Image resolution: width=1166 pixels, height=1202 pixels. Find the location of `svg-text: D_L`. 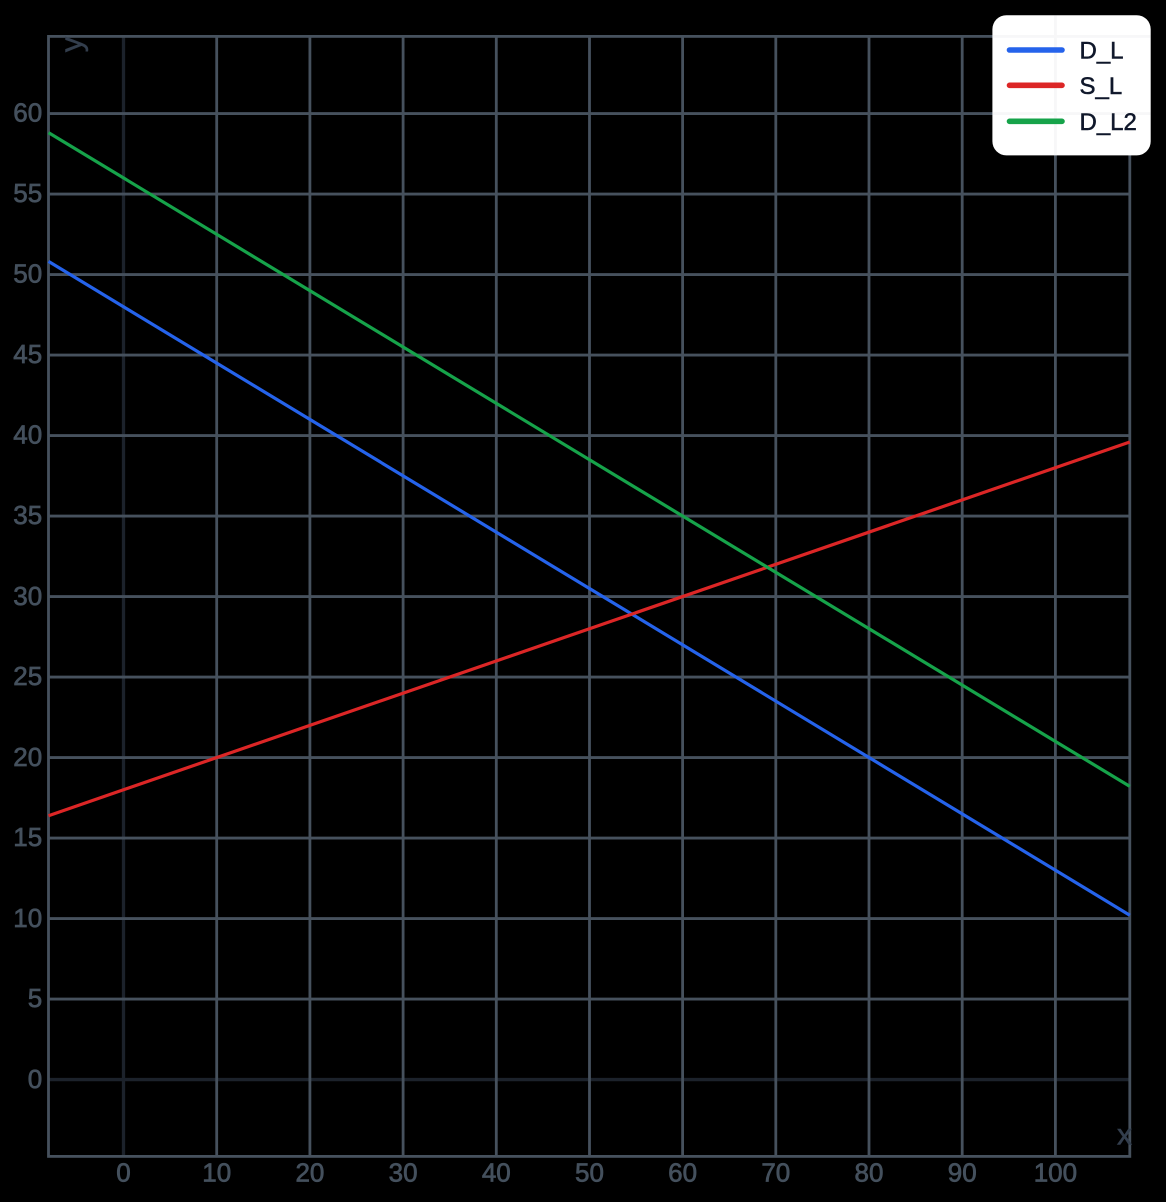

svg-text: D_L is located at coordinates (1102, 51).